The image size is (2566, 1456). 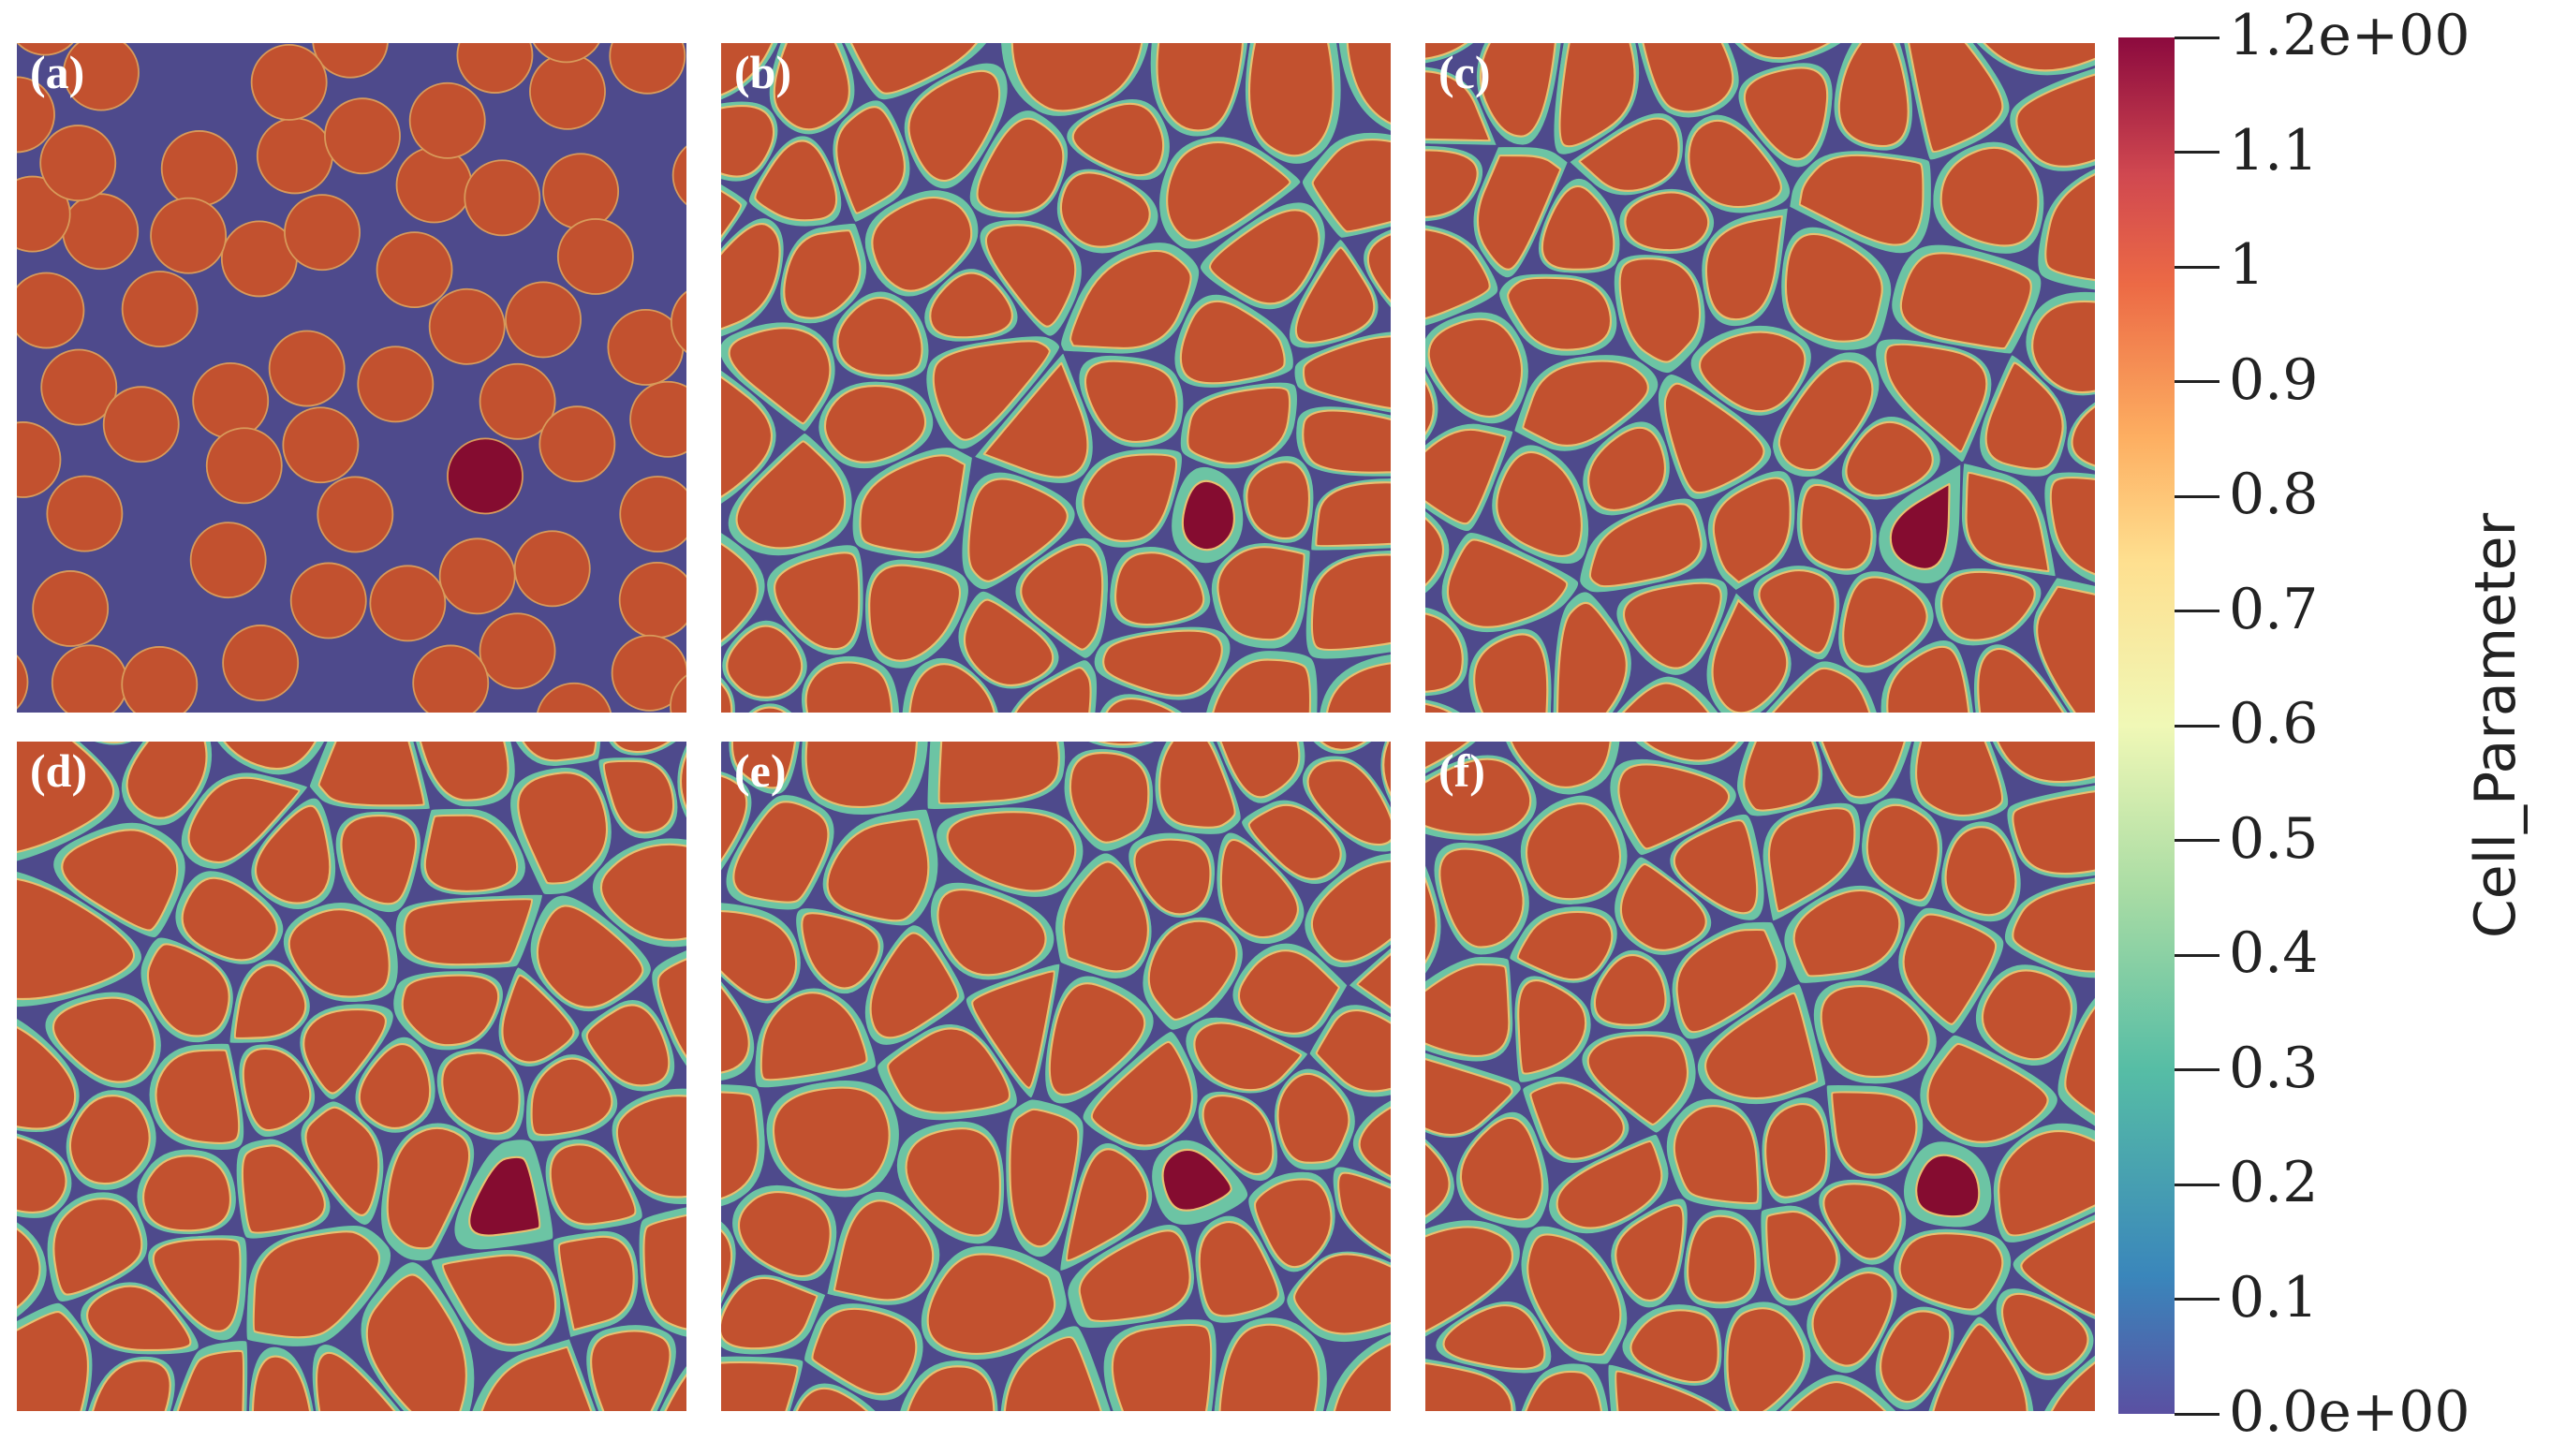 What do you see at coordinates (760, 770) in the screenshot?
I see `panel-label: (e)` at bounding box center [760, 770].